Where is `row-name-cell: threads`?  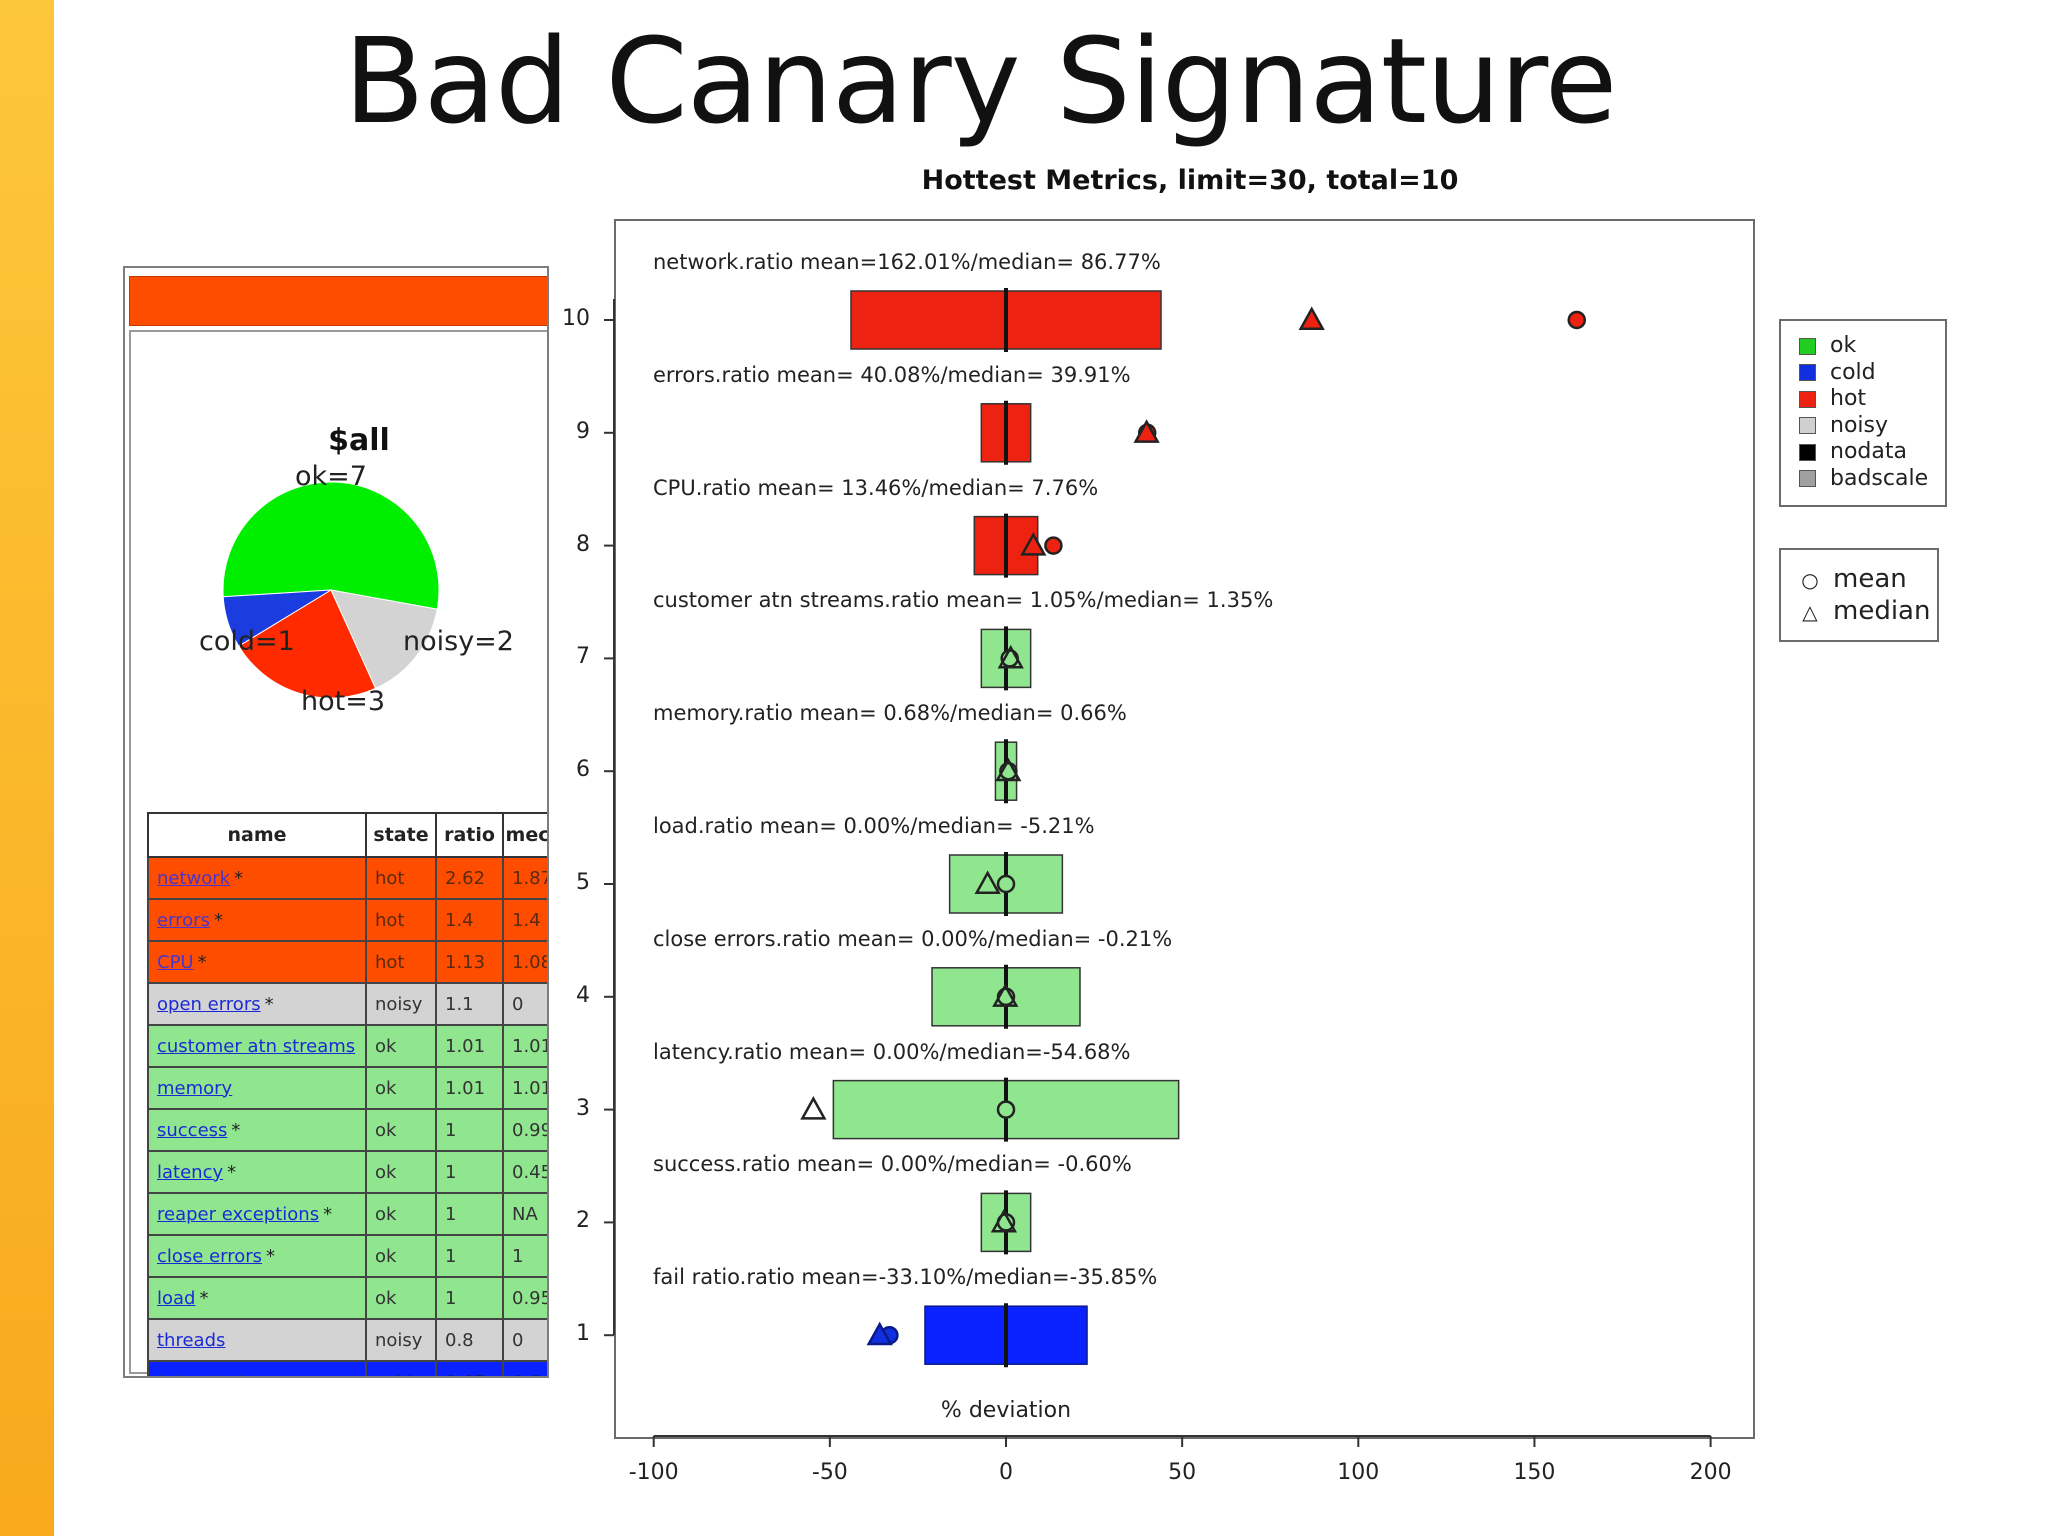
row-name-cell: threads is located at coordinates (257, 1340).